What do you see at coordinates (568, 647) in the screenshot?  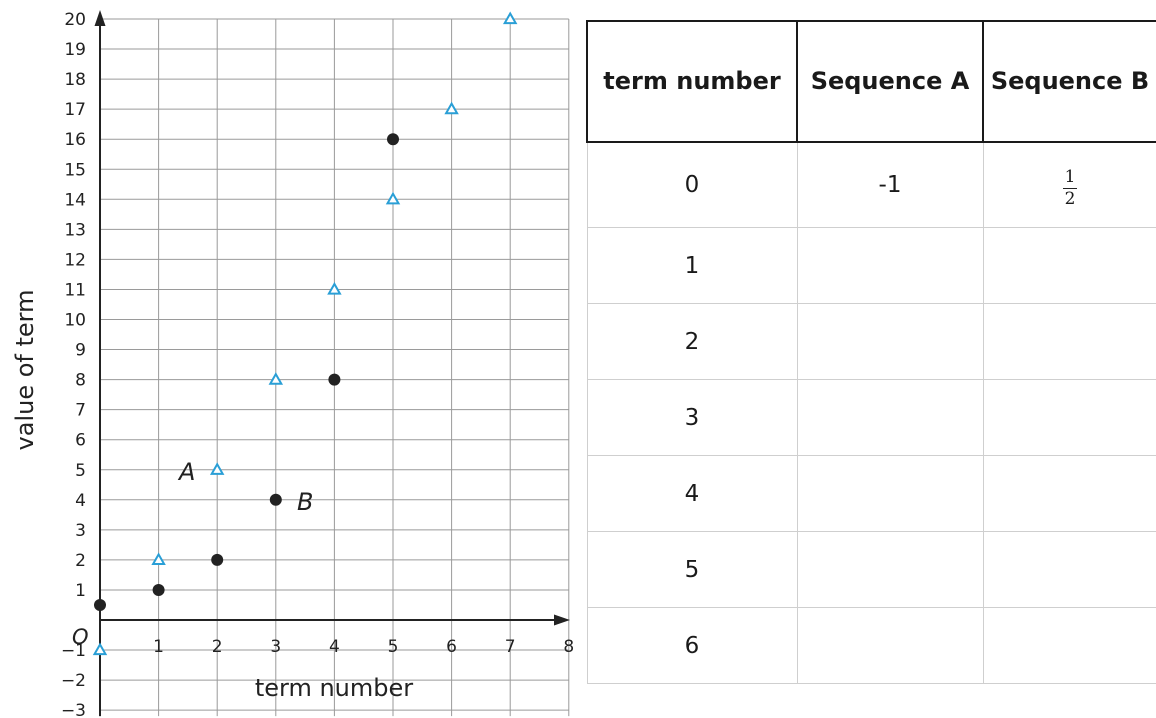 I see `x-tick-label: 8` at bounding box center [568, 647].